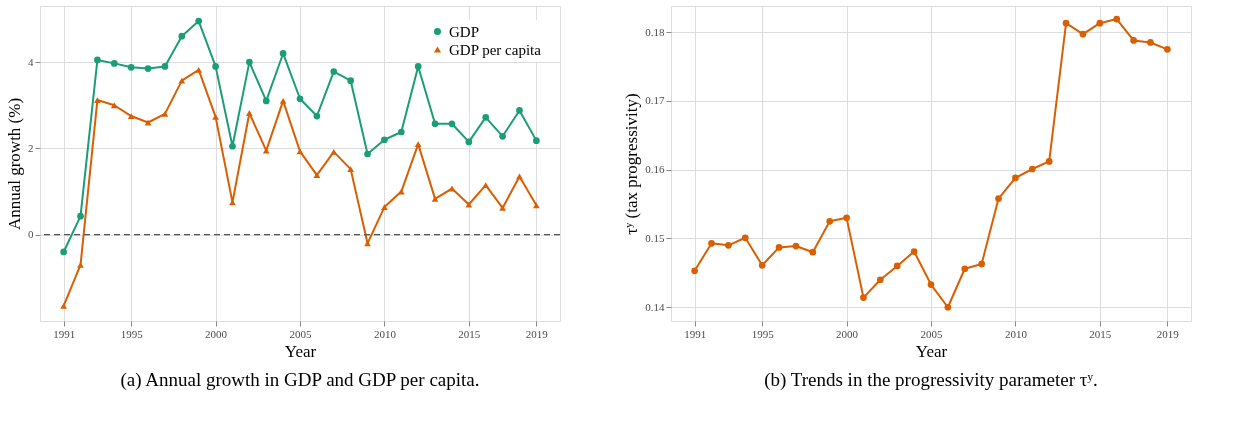 Image resolution: width=1250 pixels, height=425 pixels. What do you see at coordinates (31, 147) in the screenshot?
I see `y-tick-label: 2` at bounding box center [31, 147].